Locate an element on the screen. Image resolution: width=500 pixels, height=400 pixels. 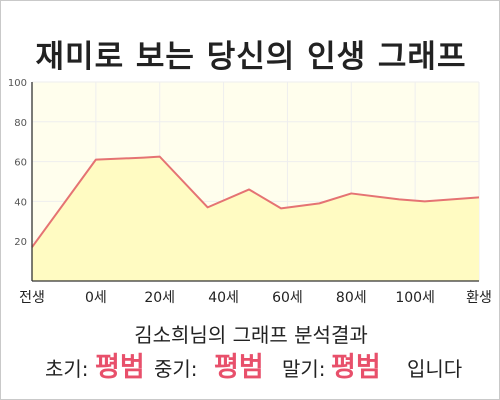
page-title: 재미로 보는 당신의 인생 그래프 is located at coordinates (251, 57).